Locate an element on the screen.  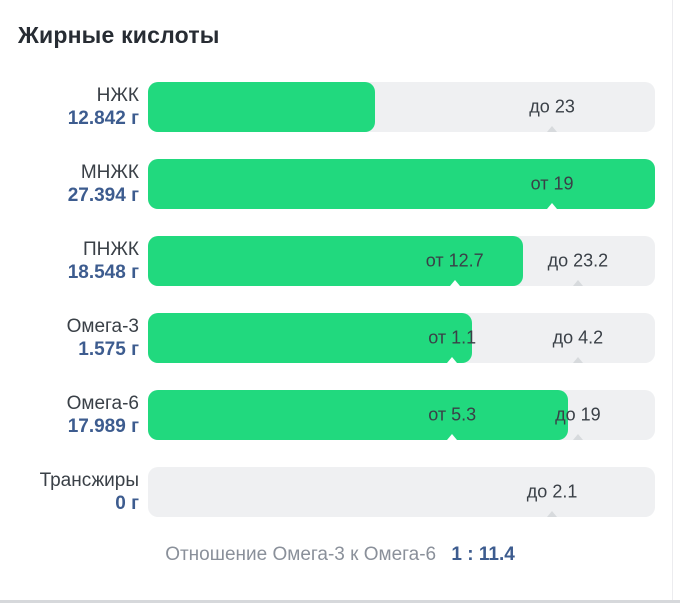
row-name: Трансжиры is located at coordinates (89, 480).